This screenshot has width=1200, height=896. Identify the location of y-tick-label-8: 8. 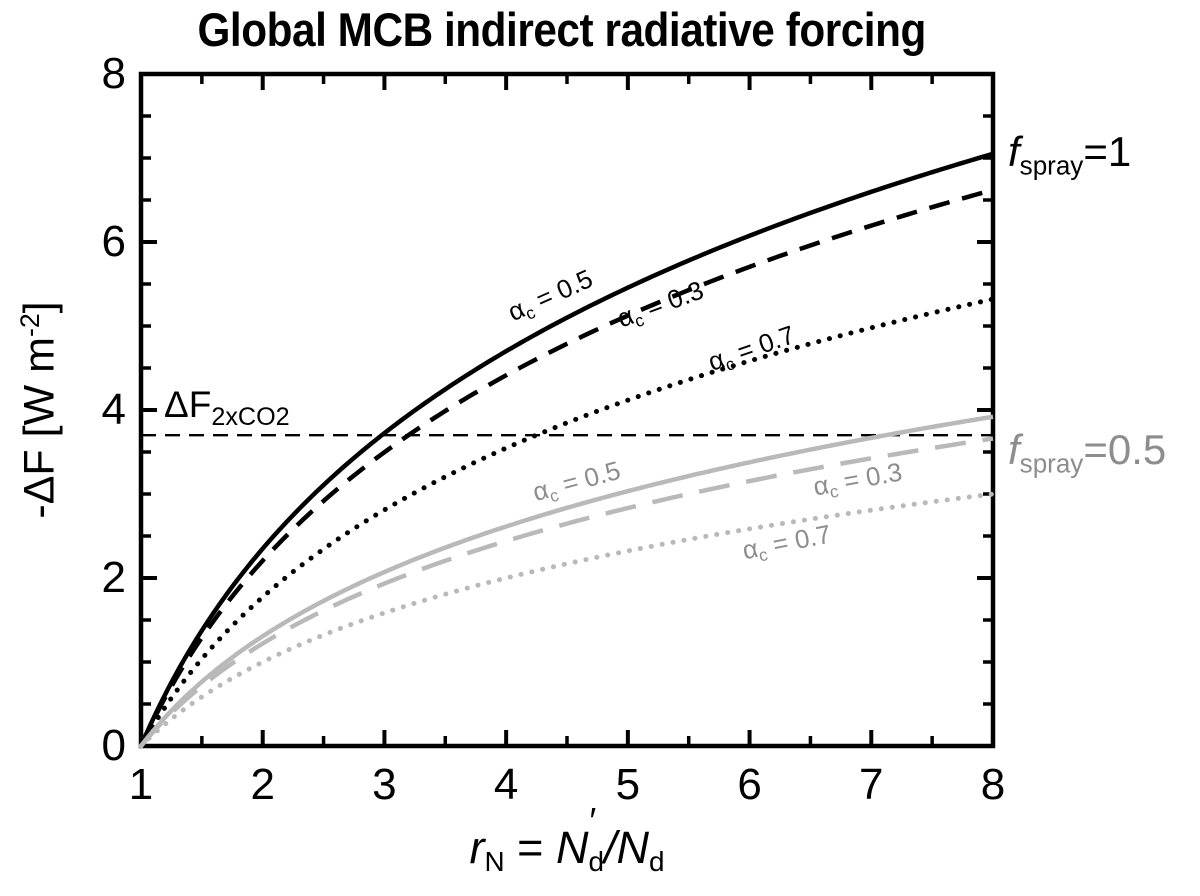
(113, 73).